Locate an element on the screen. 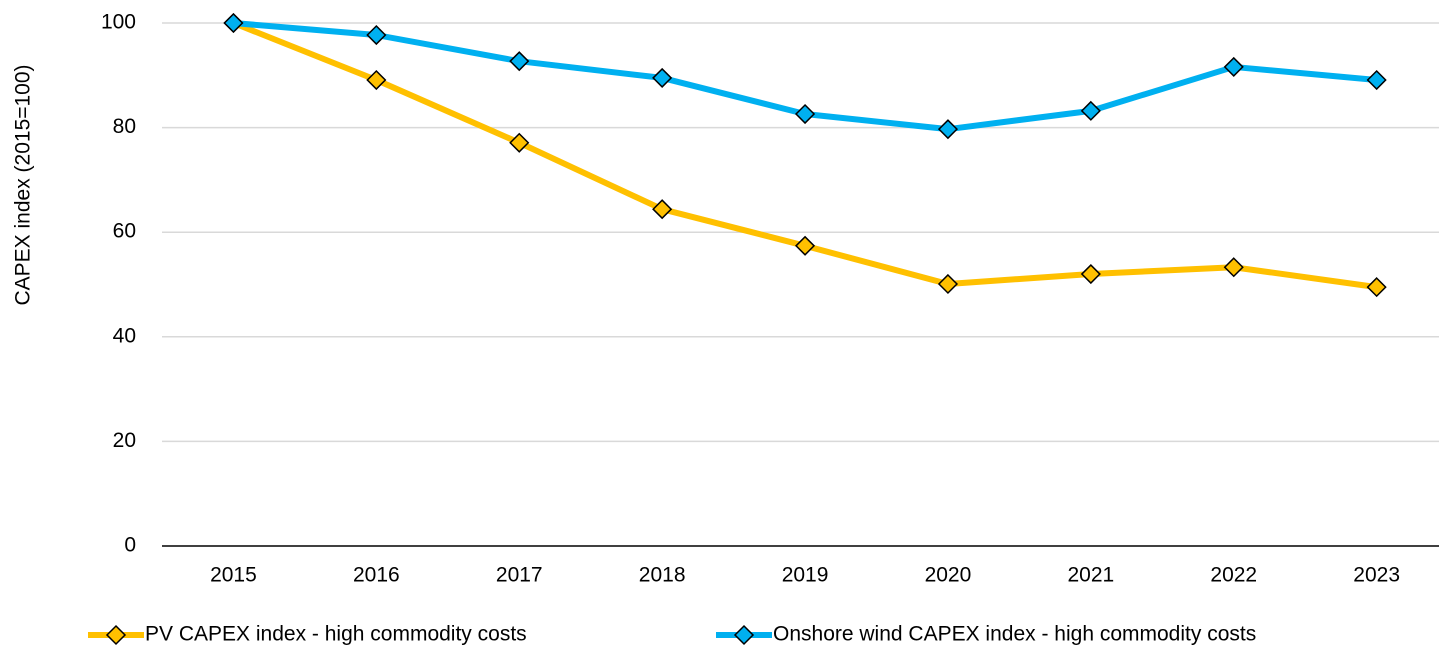  y-tick-label: 80 is located at coordinates (124, 126).